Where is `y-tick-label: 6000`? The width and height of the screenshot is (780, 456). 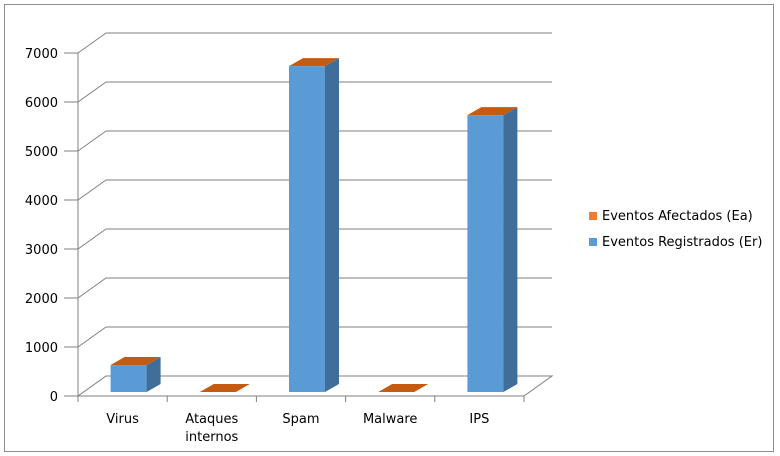
y-tick-label: 6000 is located at coordinates (41, 103).